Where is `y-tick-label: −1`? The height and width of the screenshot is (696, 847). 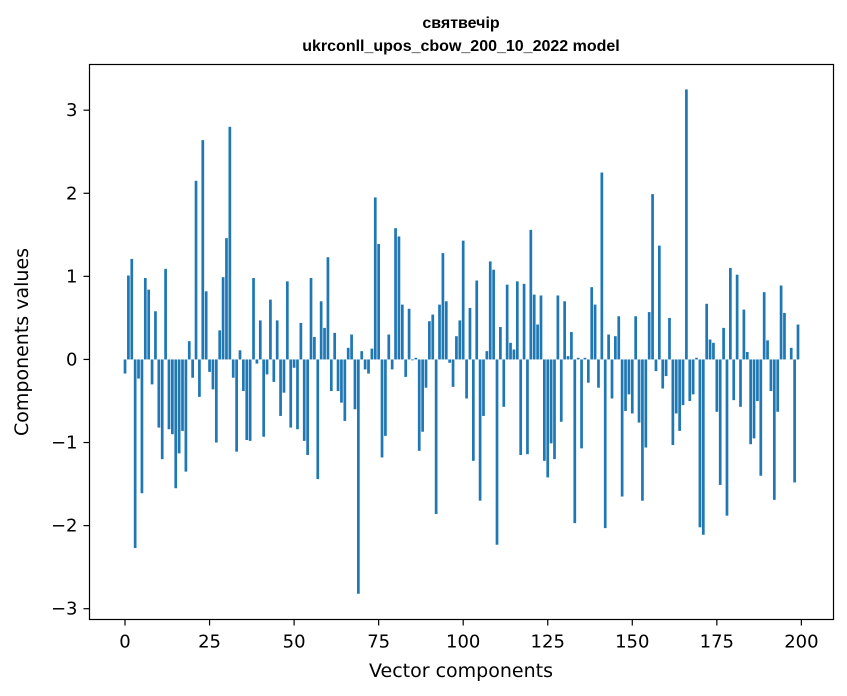 y-tick-label: −1 is located at coordinates (64, 443).